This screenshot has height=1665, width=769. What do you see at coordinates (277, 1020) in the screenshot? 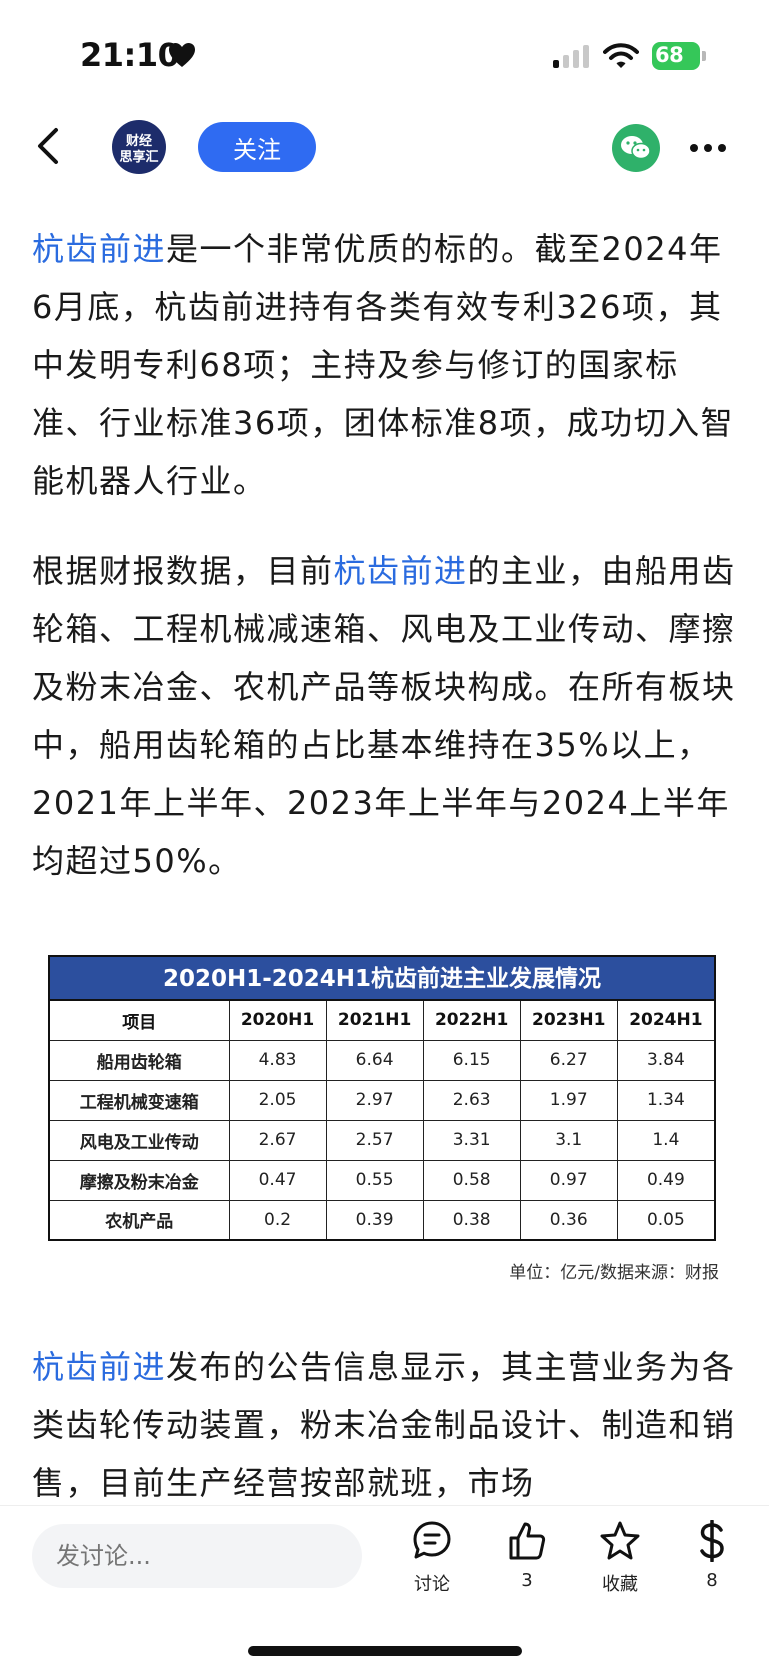
I see `table-header-cell: 2020H1` at bounding box center [277, 1020].